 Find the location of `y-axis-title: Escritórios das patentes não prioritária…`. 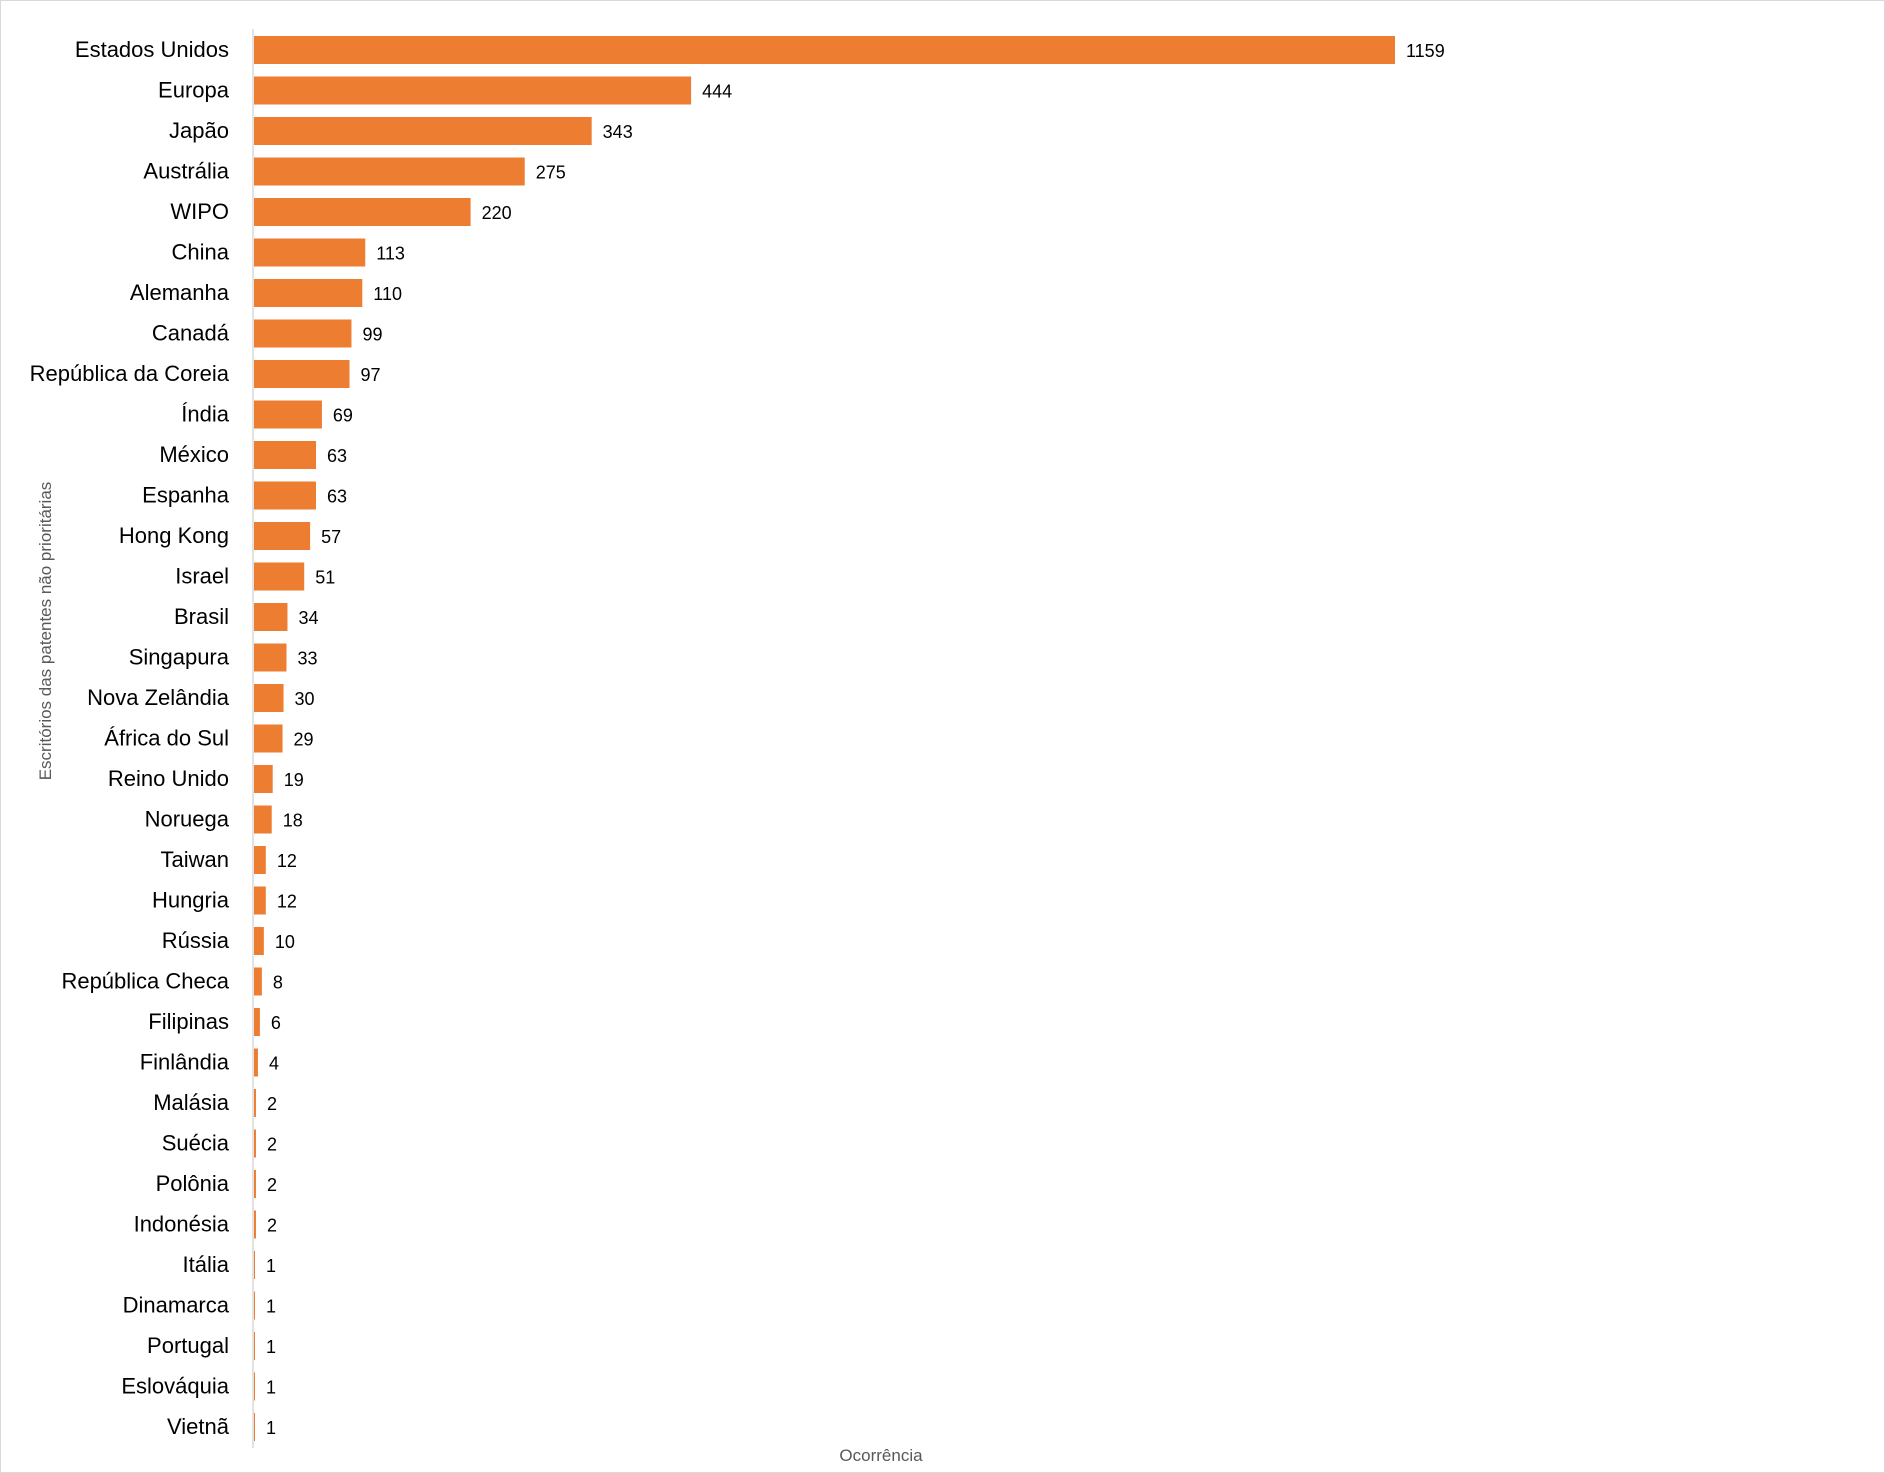

y-axis-title: Escritórios das patentes não prioritária… is located at coordinates (45, 631).